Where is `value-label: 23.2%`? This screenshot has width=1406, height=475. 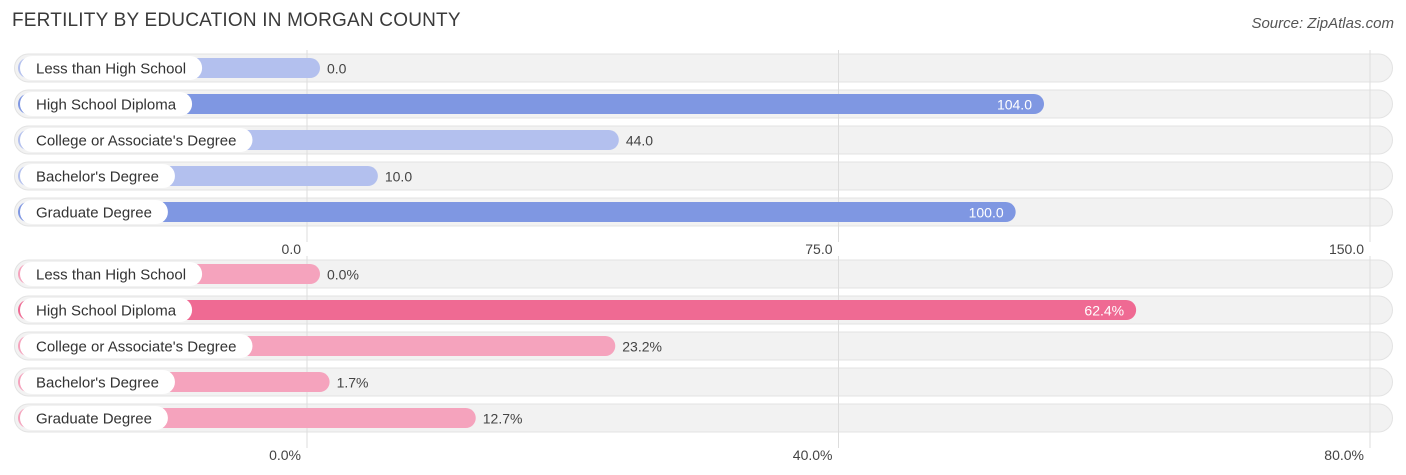 value-label: 23.2% is located at coordinates (642, 347).